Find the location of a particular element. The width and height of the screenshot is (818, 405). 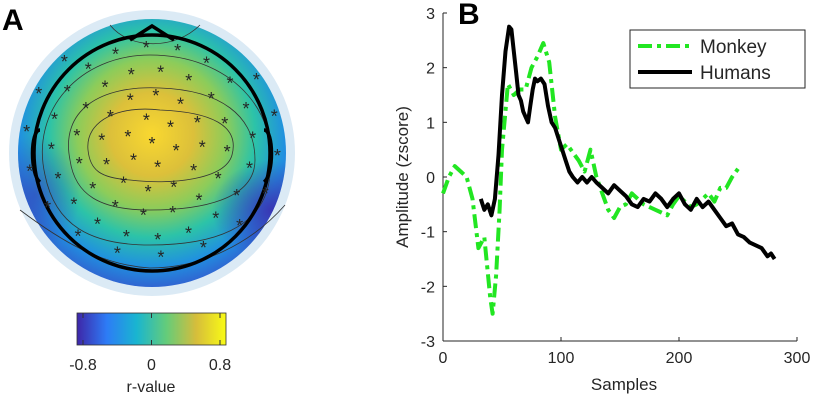

x-tick-label: 100 is located at coordinates (561, 358).